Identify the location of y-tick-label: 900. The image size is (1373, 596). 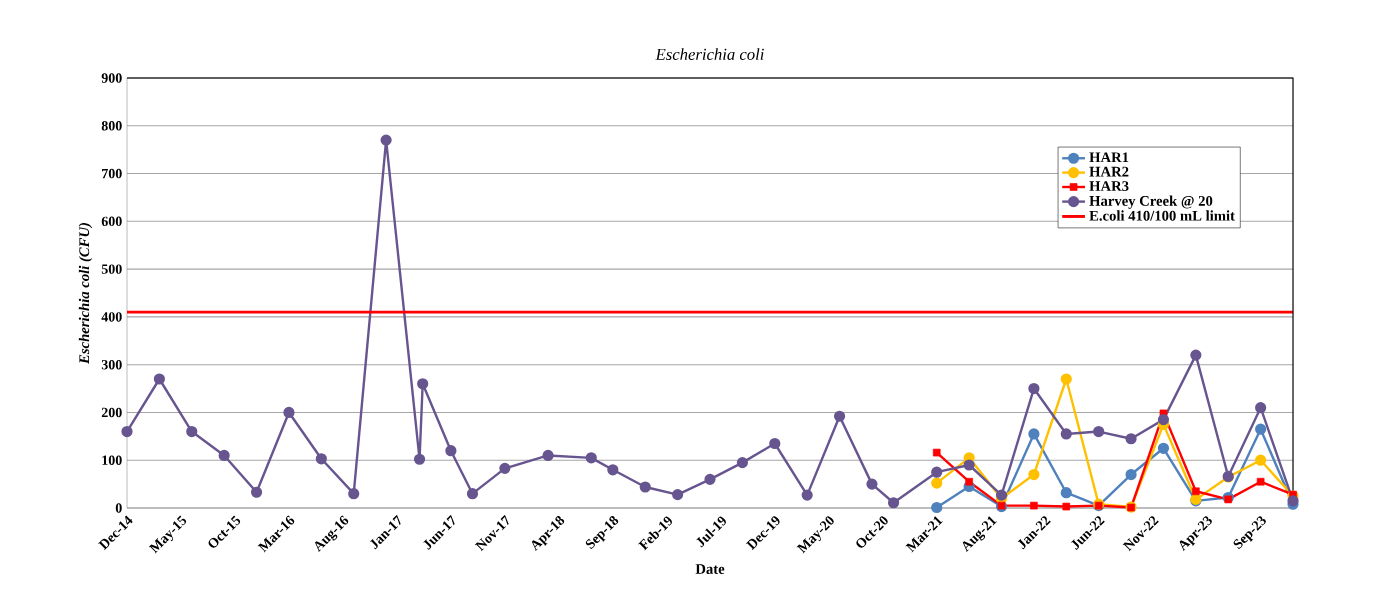
(111, 78).